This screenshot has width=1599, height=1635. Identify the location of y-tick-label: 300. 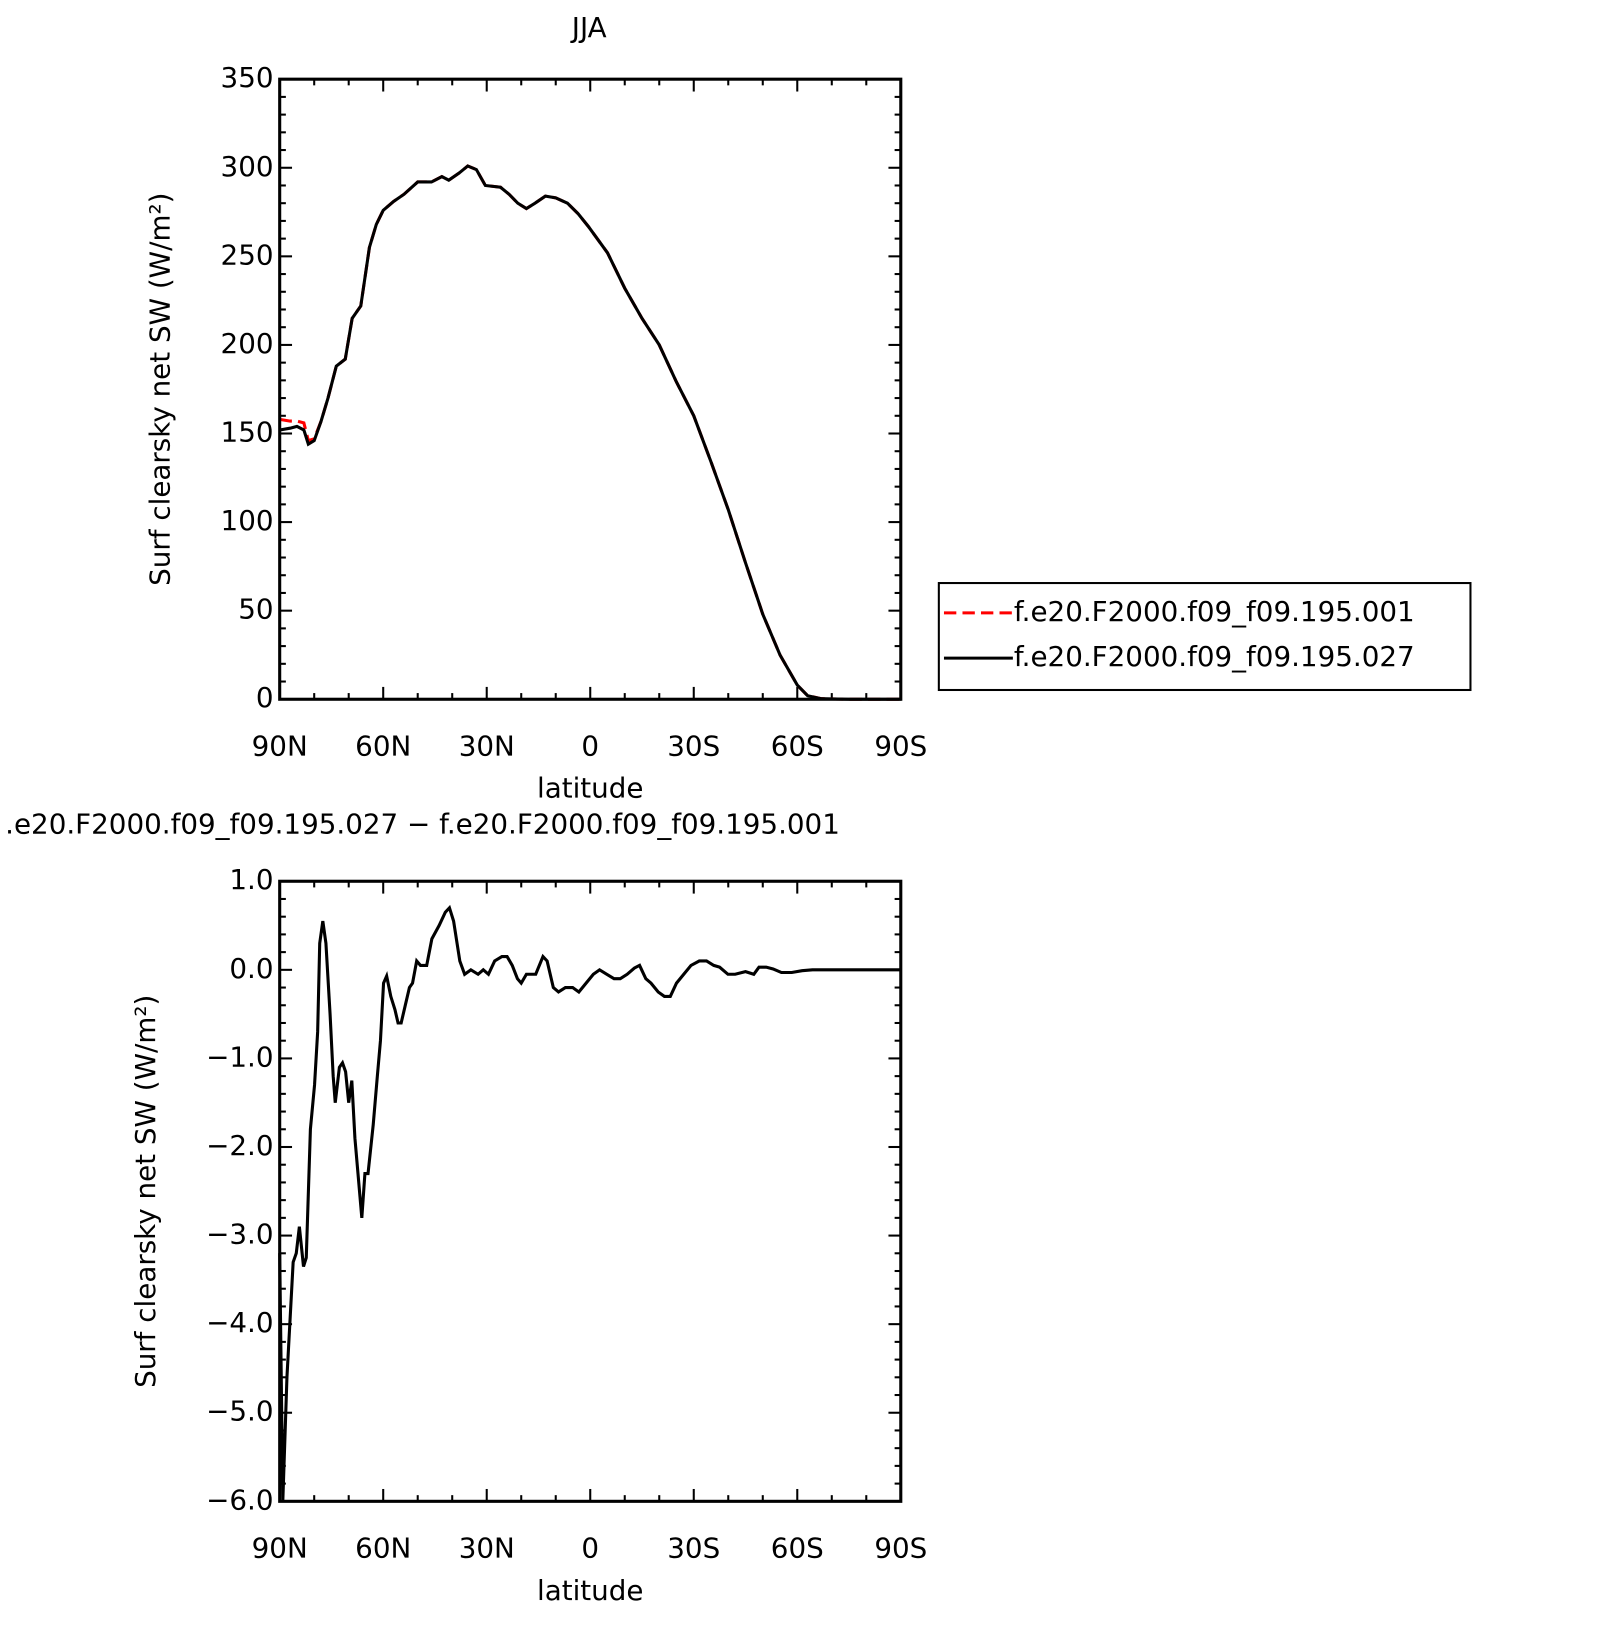
(247, 166).